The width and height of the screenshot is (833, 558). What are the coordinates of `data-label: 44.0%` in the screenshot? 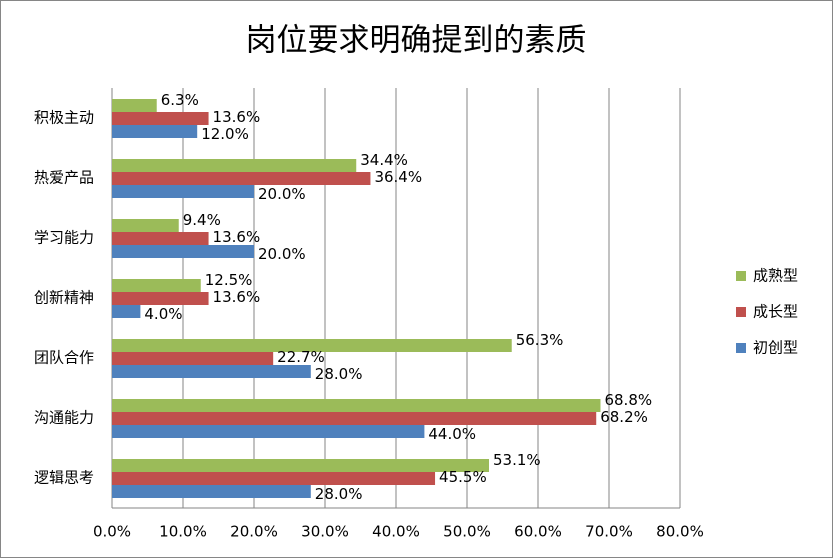 It's located at (452, 434).